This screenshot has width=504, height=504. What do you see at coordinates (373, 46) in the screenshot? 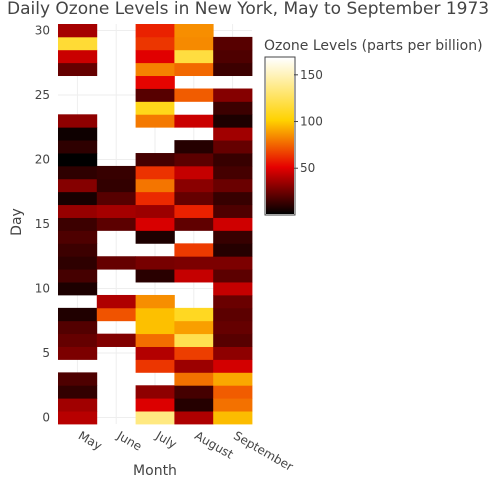
I see `colorbar-title: Ozone Levels (parts per billion)` at bounding box center [373, 46].